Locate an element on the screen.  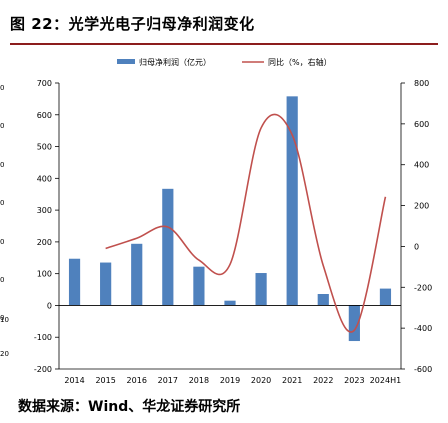
x-tick-label: 2019 is located at coordinates (230, 380).